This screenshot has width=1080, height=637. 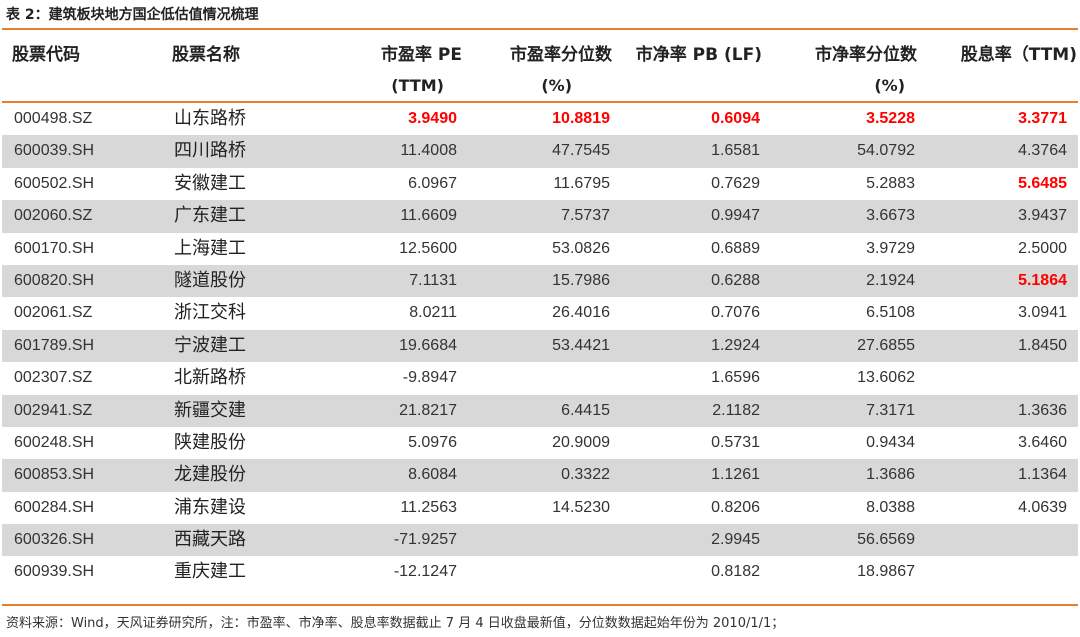 What do you see at coordinates (429, 378) in the screenshot?
I see `cell-pe: -9.8947` at bounding box center [429, 378].